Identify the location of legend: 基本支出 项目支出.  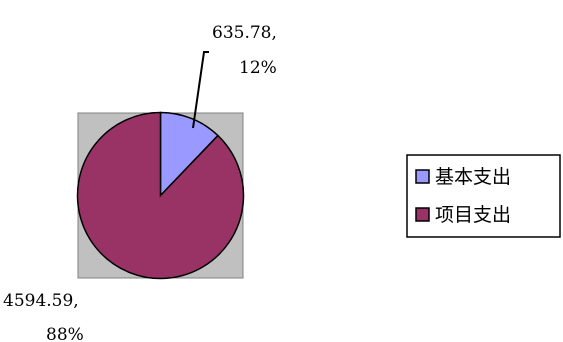
(483, 196).